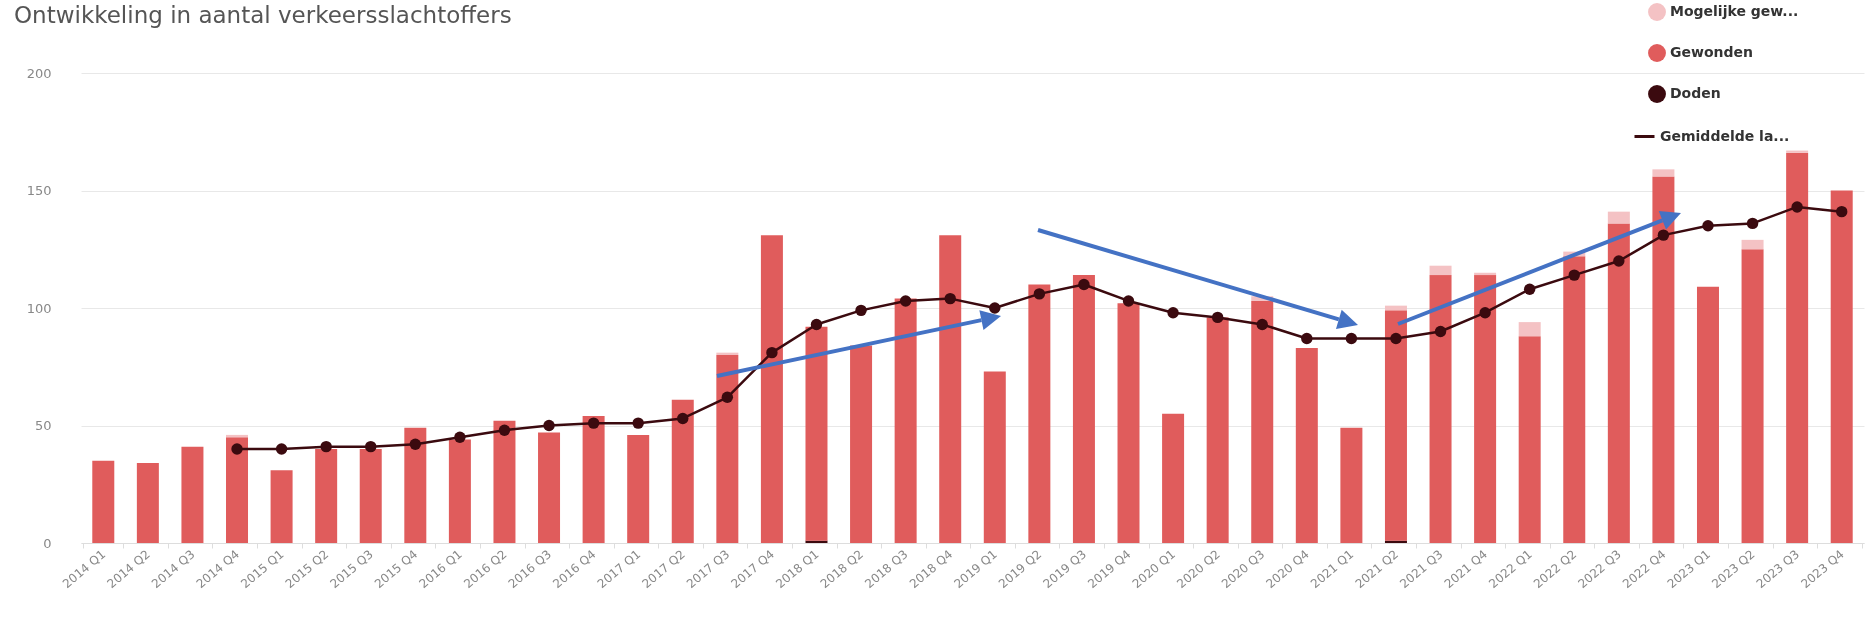  I want to click on y-tick-label: 50, so click(43, 425).